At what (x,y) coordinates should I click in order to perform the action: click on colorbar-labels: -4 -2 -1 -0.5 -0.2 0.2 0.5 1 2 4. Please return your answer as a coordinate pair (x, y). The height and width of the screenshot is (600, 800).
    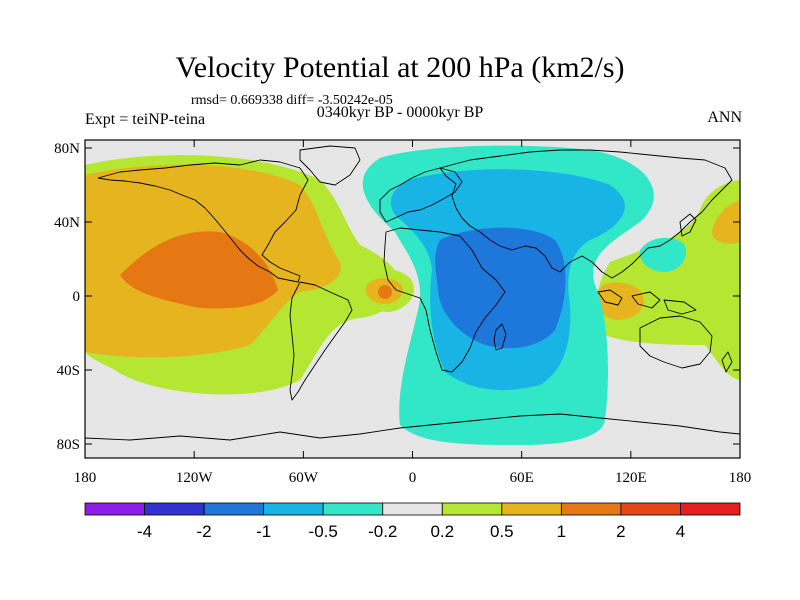
    Looking at the image, I should click on (411, 531).